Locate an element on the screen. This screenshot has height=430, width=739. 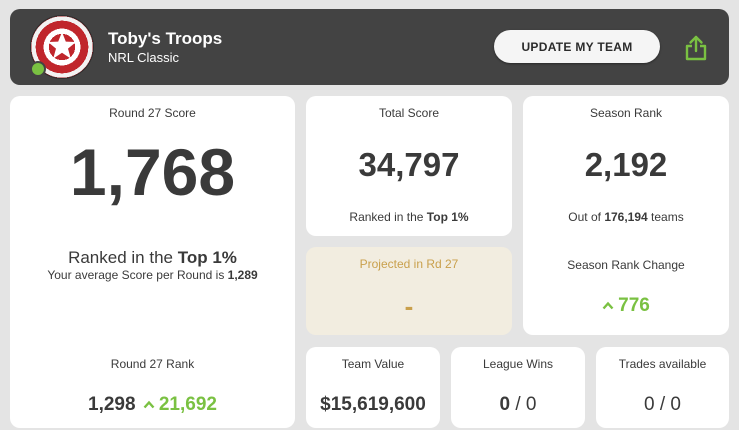
team-name: Toby's Troops is located at coordinates (165, 38).